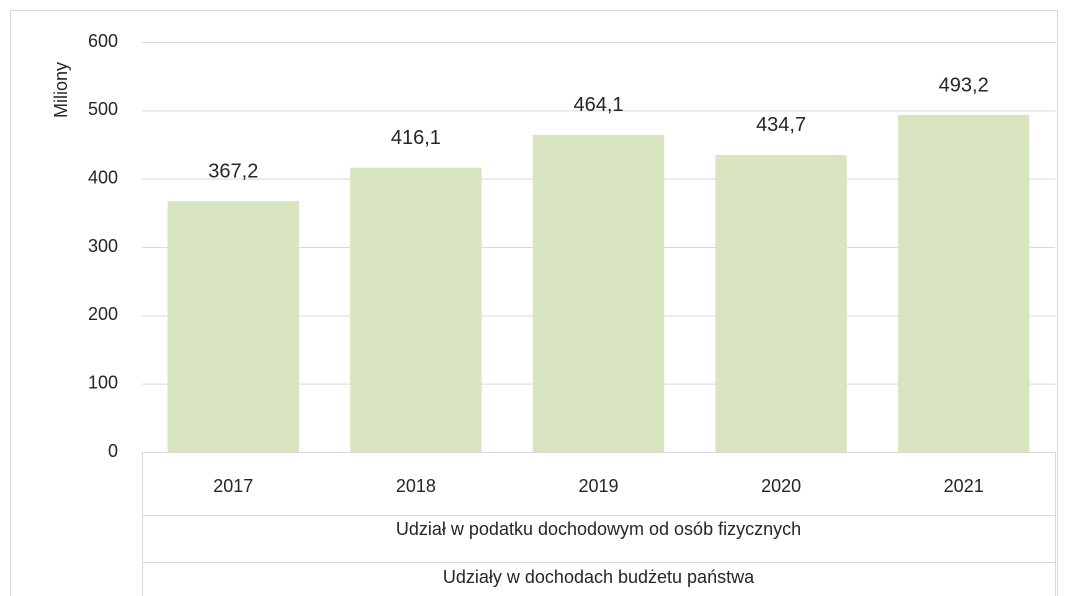  I want to click on y-tick-label: 300, so click(103, 246).